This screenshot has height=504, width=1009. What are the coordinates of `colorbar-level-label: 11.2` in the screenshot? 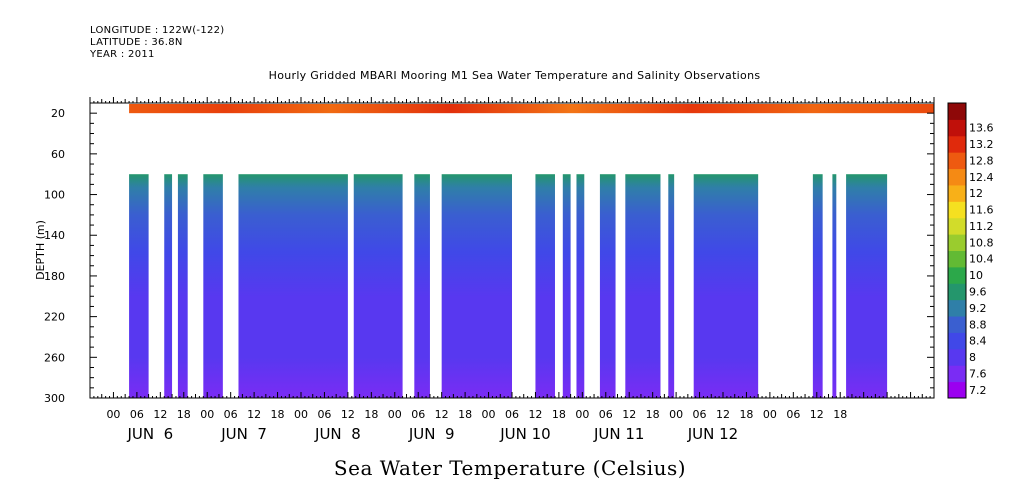 It's located at (981, 226).